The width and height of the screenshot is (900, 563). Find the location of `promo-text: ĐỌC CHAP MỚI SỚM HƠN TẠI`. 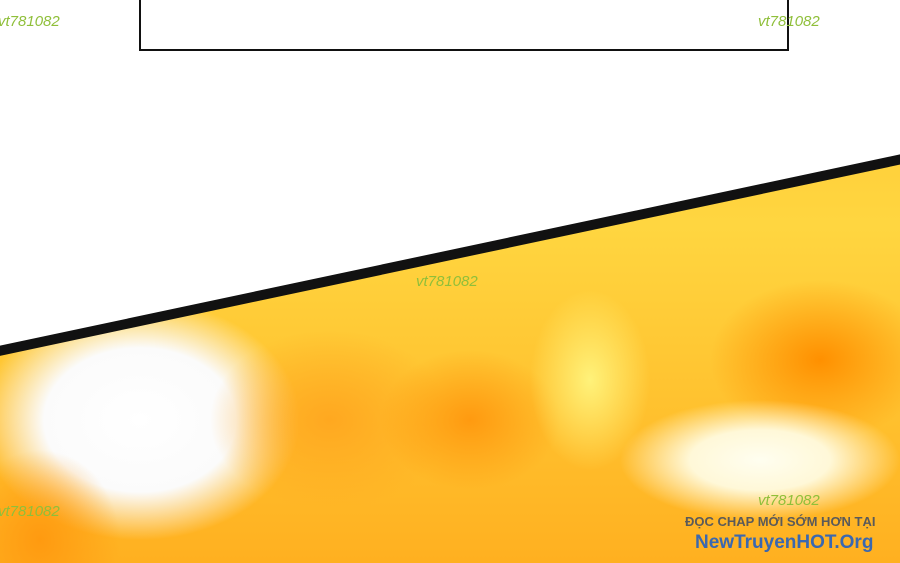

promo-text: ĐỌC CHAP MỚI SỚM HƠN TẠI is located at coordinates (780, 521).